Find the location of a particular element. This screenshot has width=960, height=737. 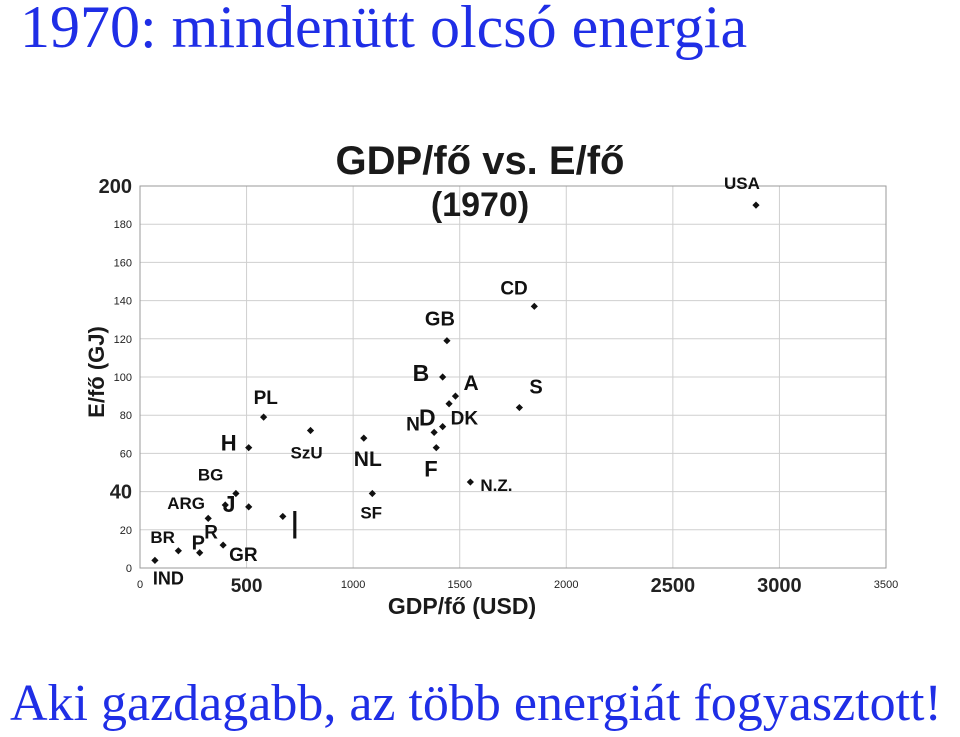

point-label: GR is located at coordinates (243, 555).